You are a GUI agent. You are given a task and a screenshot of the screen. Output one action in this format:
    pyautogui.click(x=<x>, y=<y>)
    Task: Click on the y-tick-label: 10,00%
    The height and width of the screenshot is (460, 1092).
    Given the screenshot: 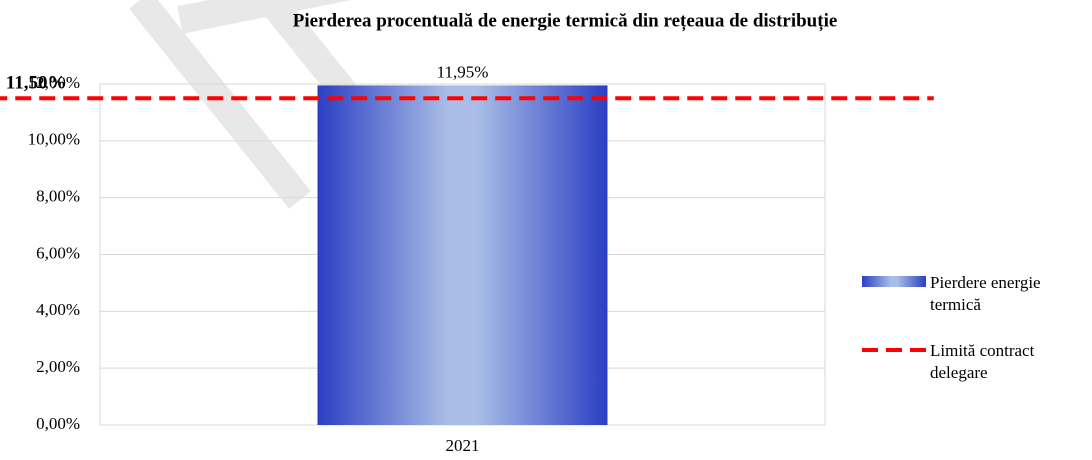 What is the action you would take?
    pyautogui.click(x=54, y=139)
    